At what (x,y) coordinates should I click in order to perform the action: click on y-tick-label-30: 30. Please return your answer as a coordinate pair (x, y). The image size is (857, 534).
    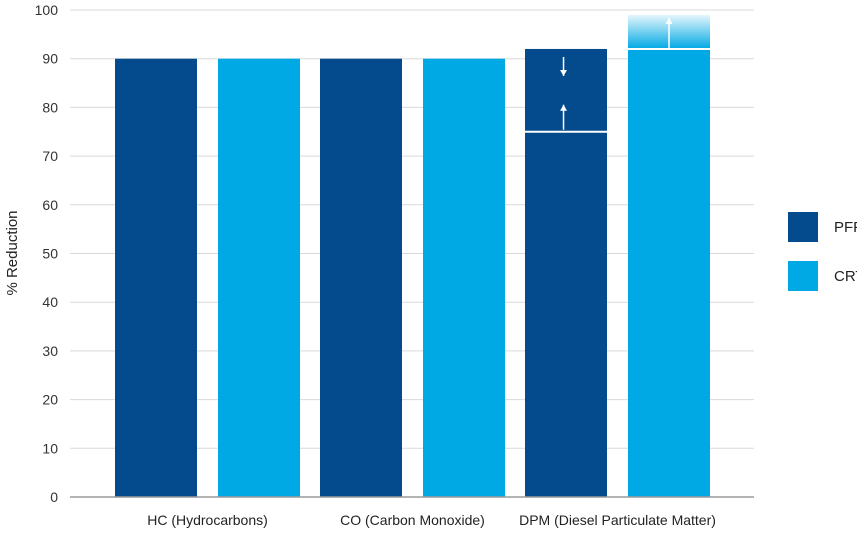
    Looking at the image, I should click on (50, 351).